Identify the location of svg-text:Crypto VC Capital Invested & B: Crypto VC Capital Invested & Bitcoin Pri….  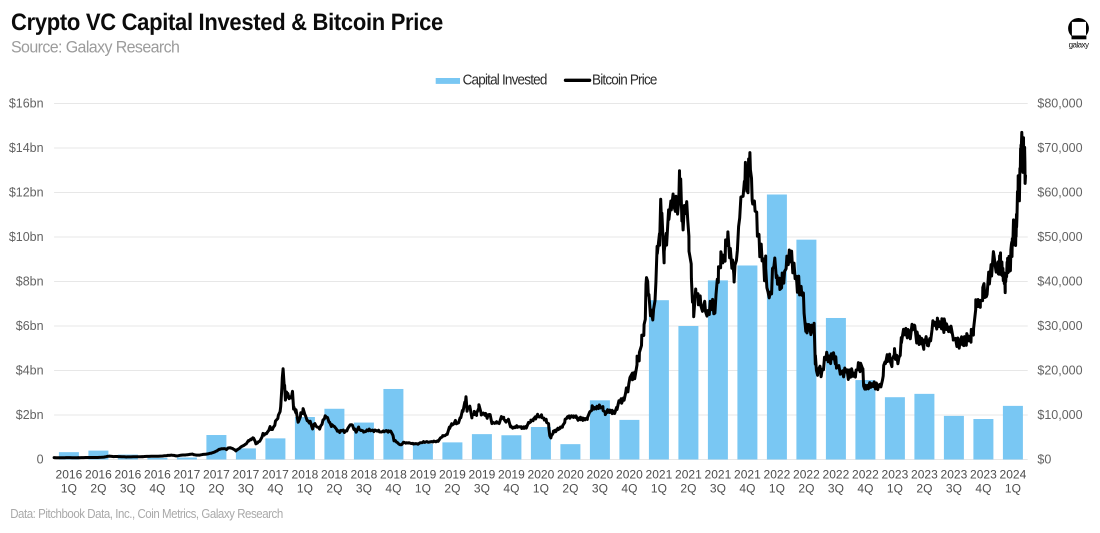
(227, 22).